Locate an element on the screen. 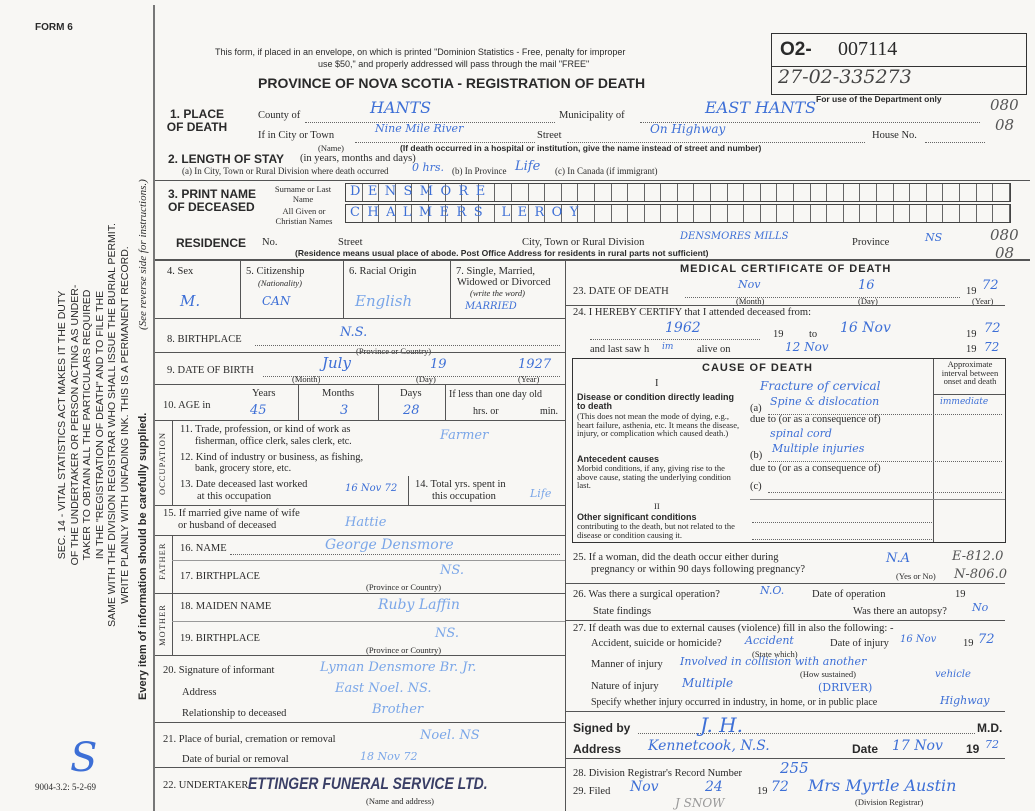 This screenshot has height=811, width=1035. cause-b-field is located at coordinates (885, 455).